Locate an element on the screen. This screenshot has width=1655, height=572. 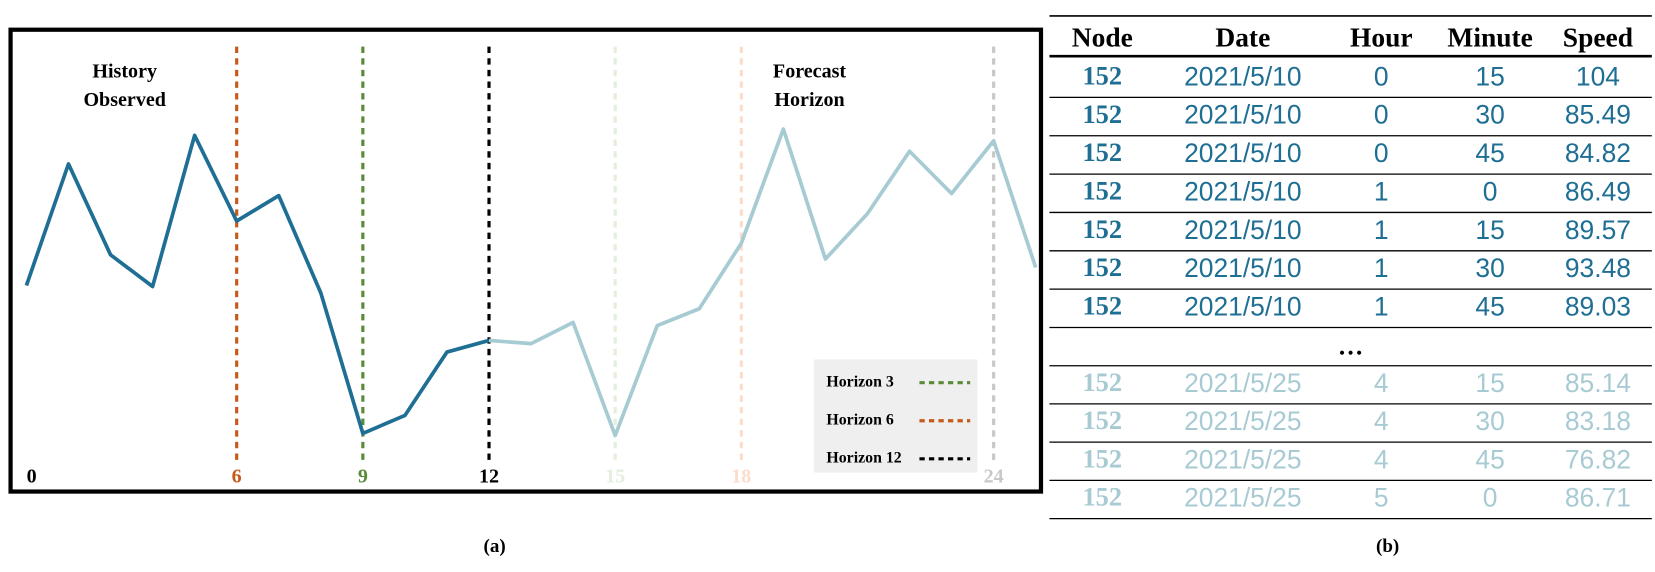
horizon-label: 0 is located at coordinates (32, 476).